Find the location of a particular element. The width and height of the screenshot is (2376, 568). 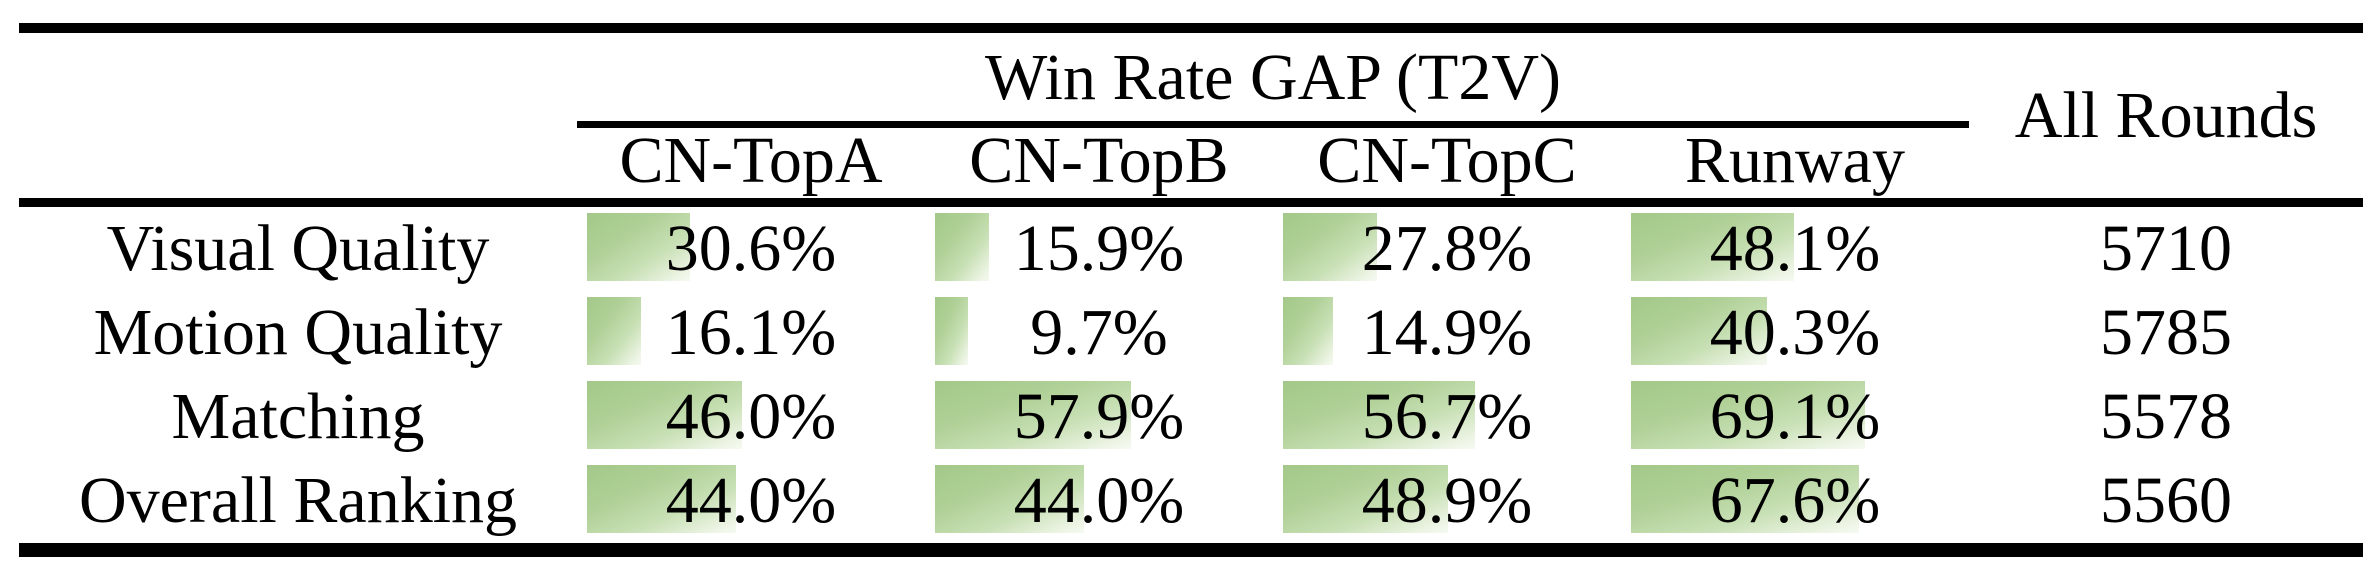

win-rate-value: 40.3% is located at coordinates (1795, 332).